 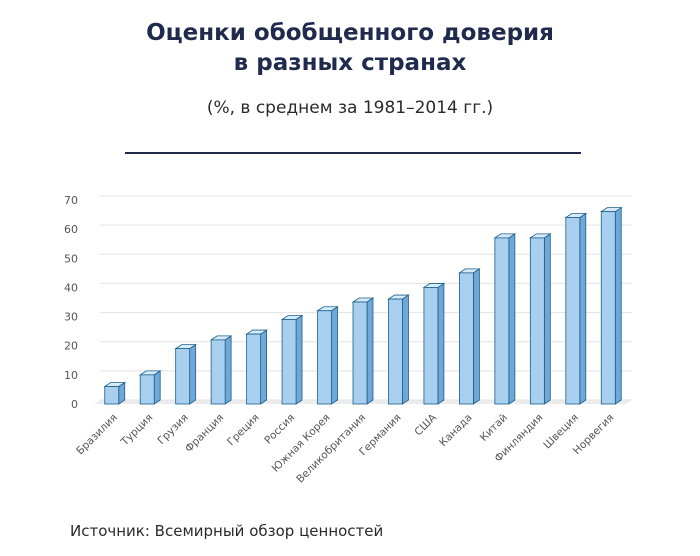 I want to click on x-tick-label: Грузия, so click(x=172, y=429).